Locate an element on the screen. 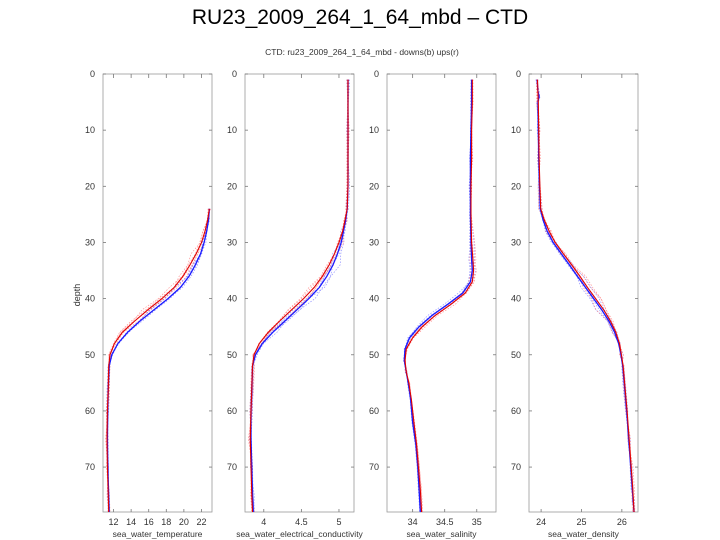 This screenshot has height=540, width=720. x-tick-label: 5 is located at coordinates (338, 522).